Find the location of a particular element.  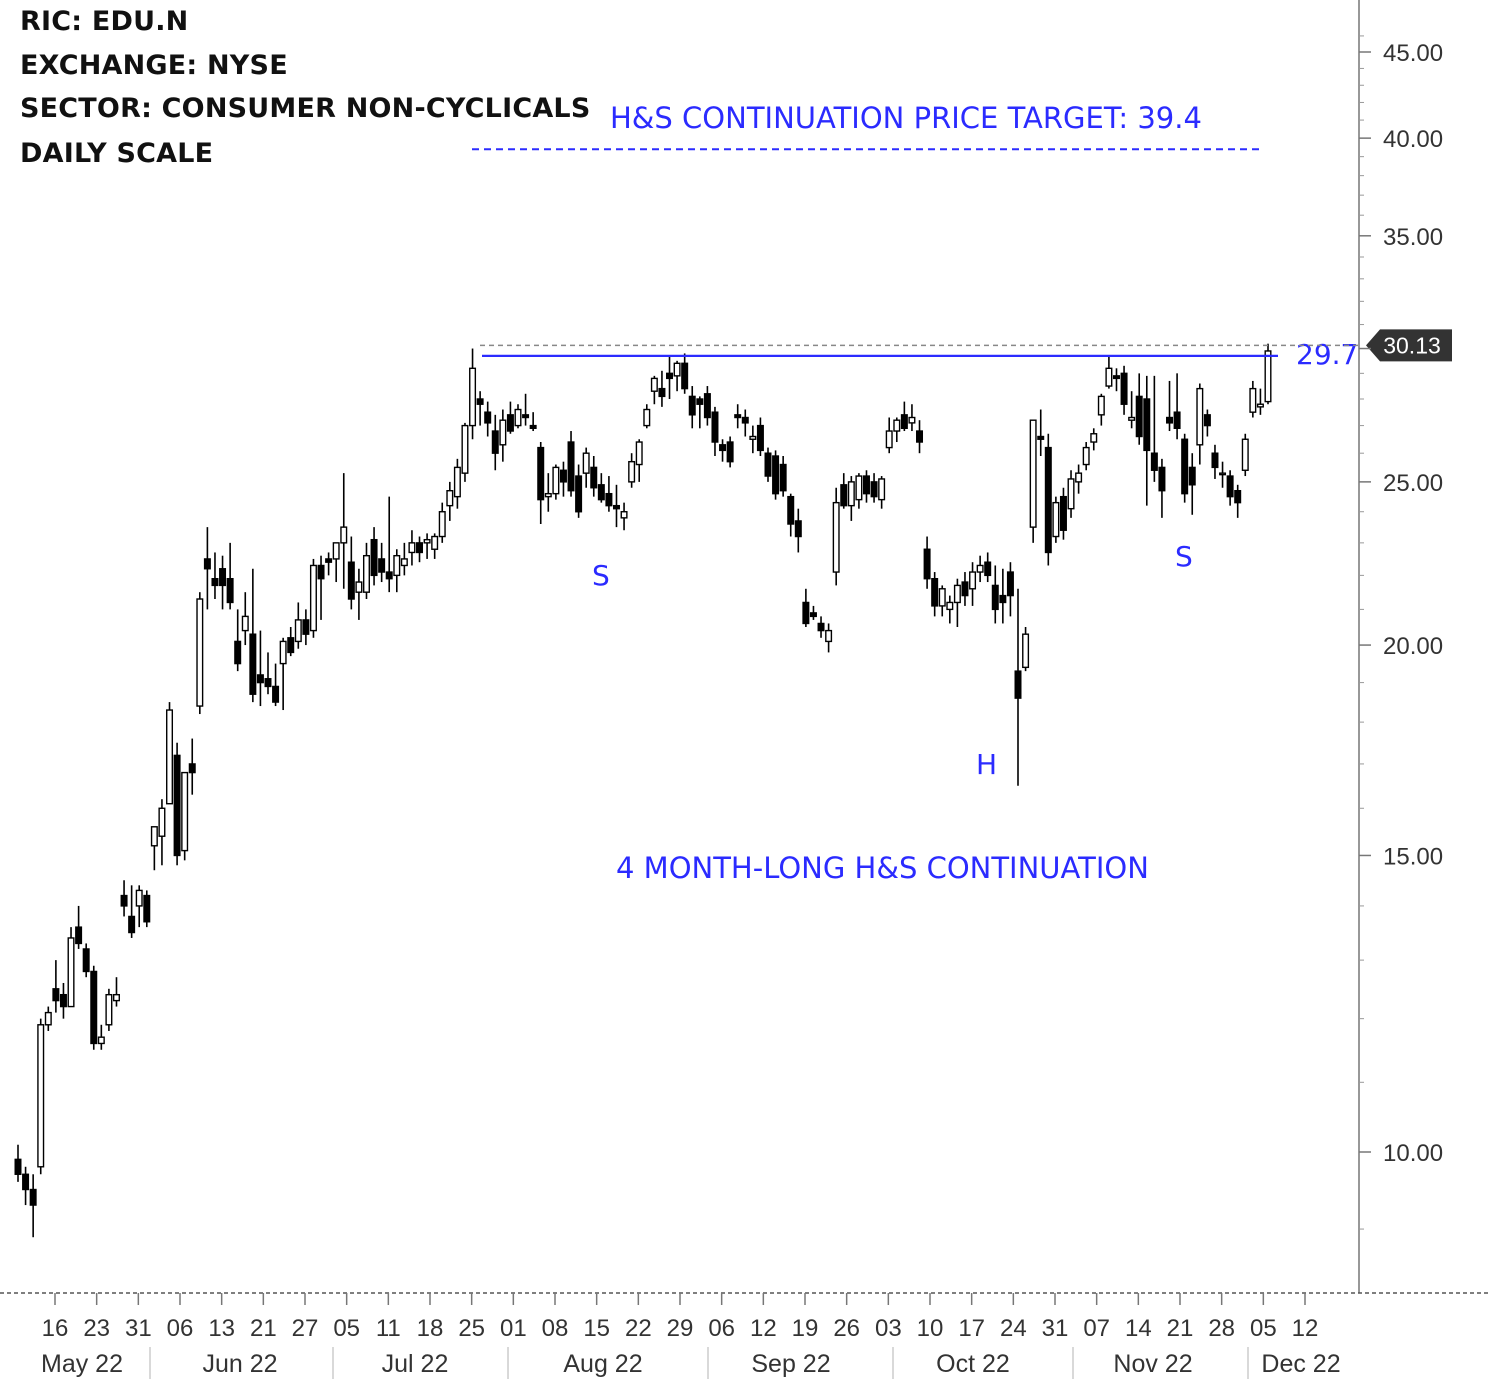

x-month-label: Oct 22 is located at coordinates (973, 1364).